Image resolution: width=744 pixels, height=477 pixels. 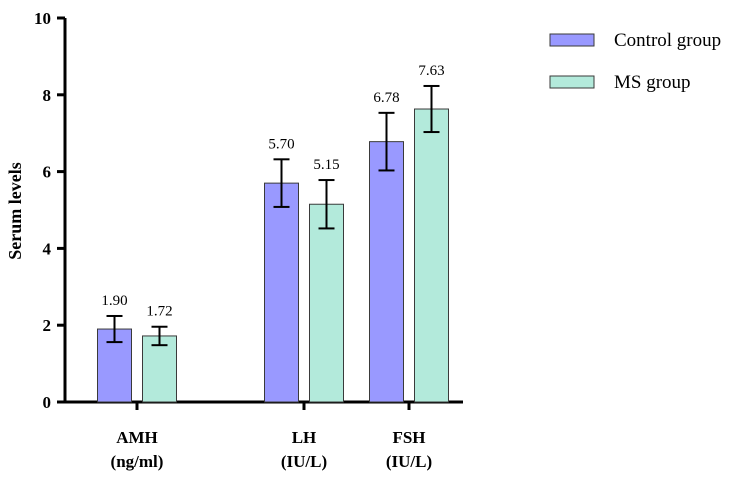 I want to click on x-tick-label: AMH, so click(x=137, y=437).